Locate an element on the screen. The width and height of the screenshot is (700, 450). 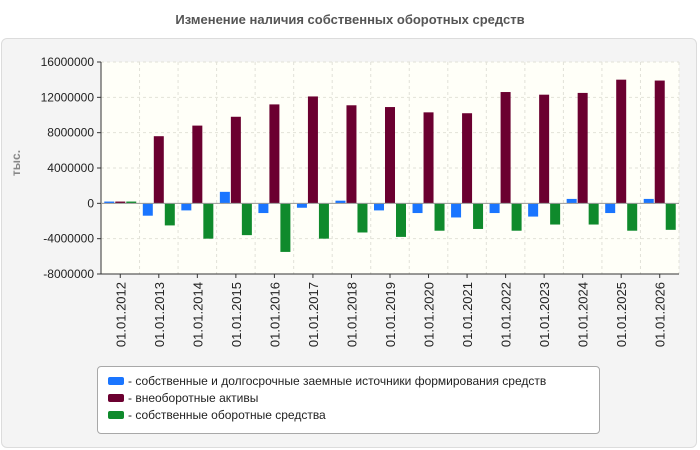
legend-label-noncurrent-assets: - внеоборотные активы is located at coordinates (193, 398).